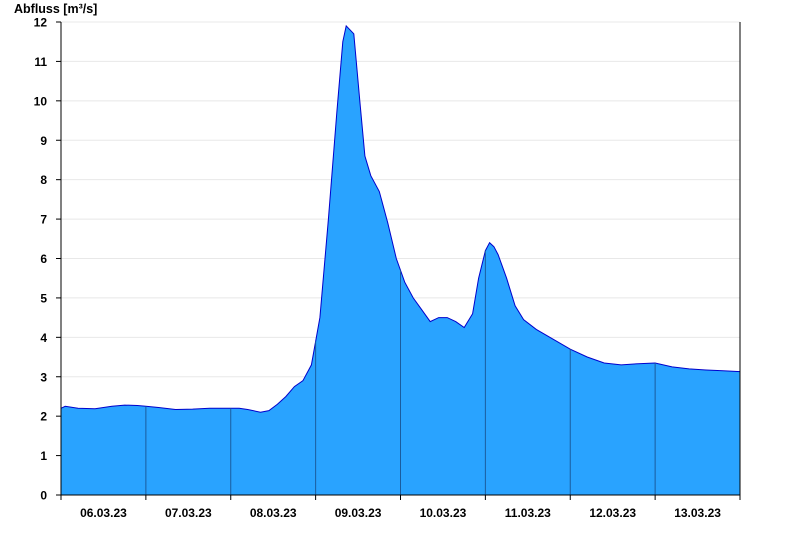 This screenshot has width=800, height=550. I want to click on x-tick-label-06.03.23: 06.03.23, so click(103, 513).